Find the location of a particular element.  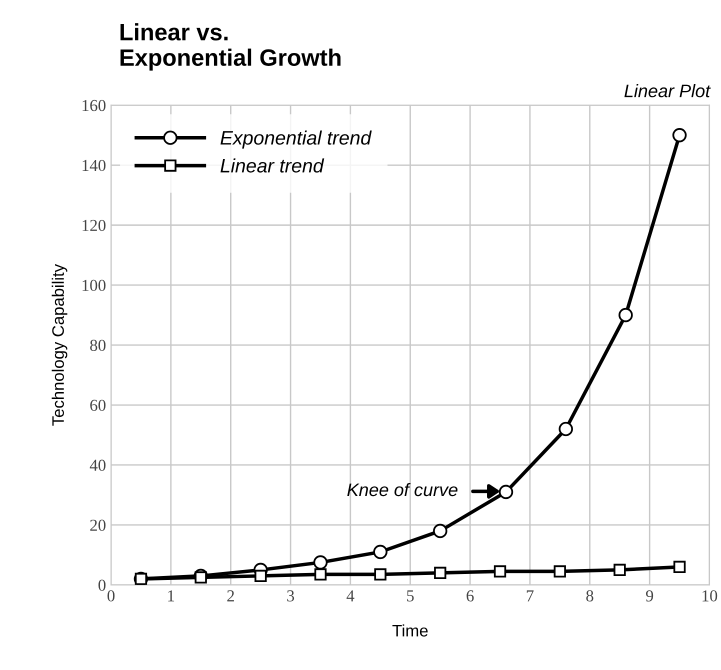

y-tick-label: 120 is located at coordinates (94, 226).